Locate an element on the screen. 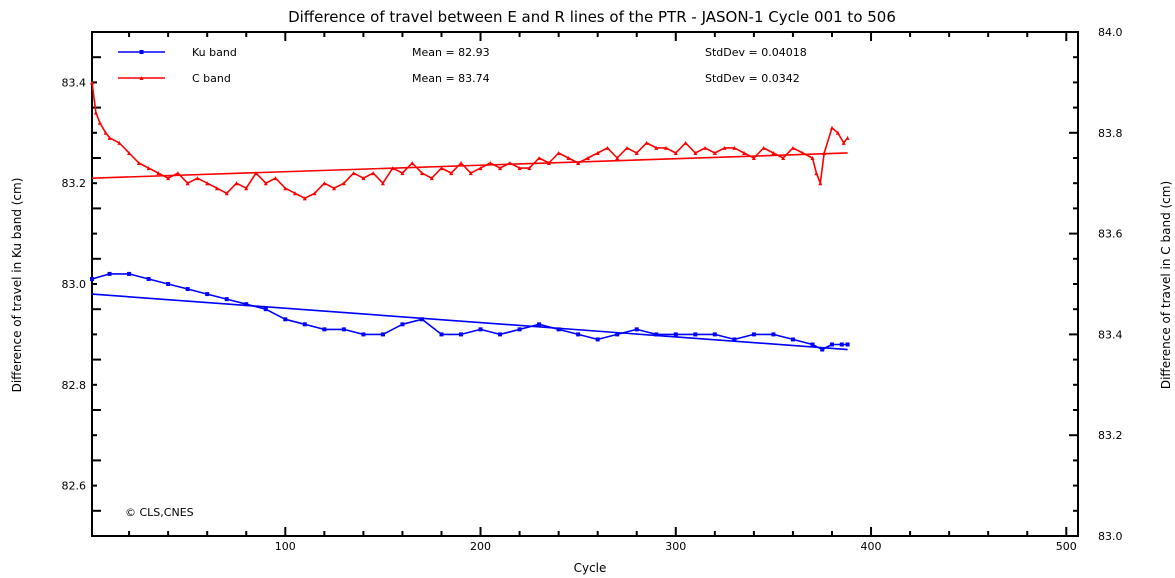 Image resolution: width=1175 pixels, height=578 pixels. ku-mean-label: Mean = 82.93 is located at coordinates (451, 52).